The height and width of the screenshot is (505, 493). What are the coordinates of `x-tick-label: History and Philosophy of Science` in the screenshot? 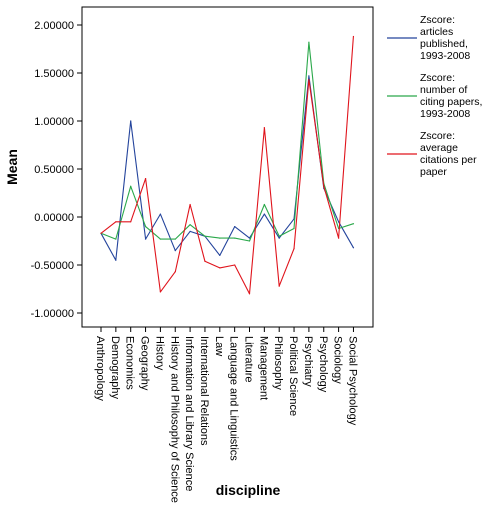 It's located at (174, 419).